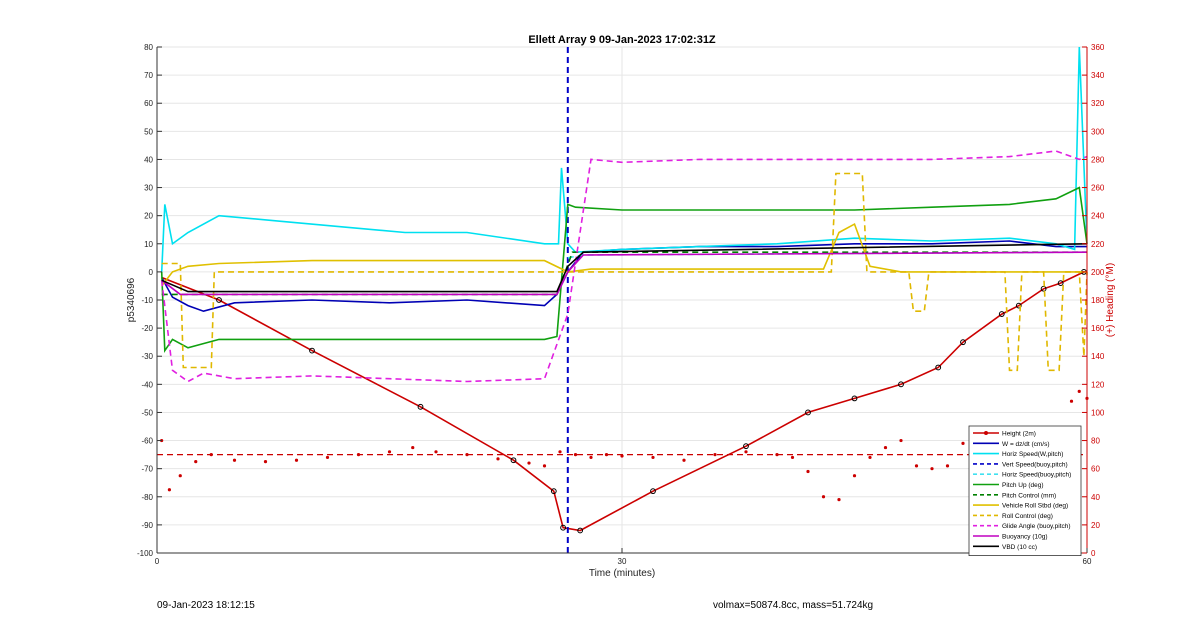 The height and width of the screenshot is (622, 1200). What do you see at coordinates (1110, 300) in the screenshot?
I see `y-axis-label-right: (+) Heading (°M)` at bounding box center [1110, 300].